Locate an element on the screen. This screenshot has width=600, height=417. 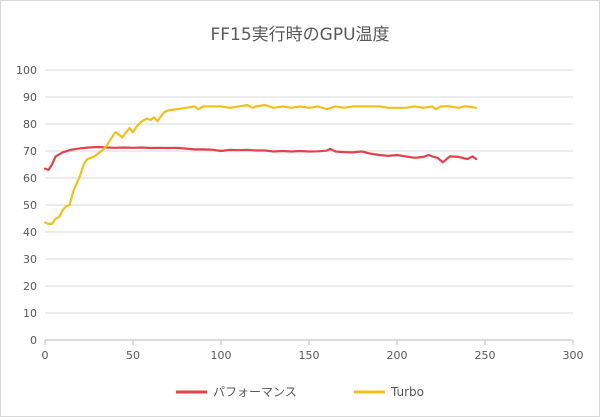
series-line-performance is located at coordinates (260, 158).